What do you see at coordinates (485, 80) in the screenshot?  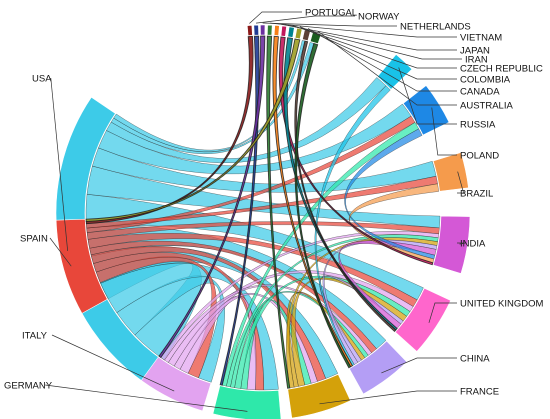 I see `node-label-colombia: COLOMBIA` at bounding box center [485, 80].